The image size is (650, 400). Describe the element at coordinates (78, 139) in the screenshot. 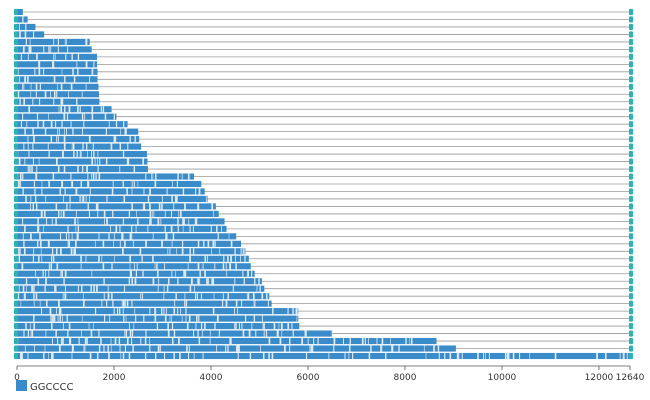

I see `bar` at that location.